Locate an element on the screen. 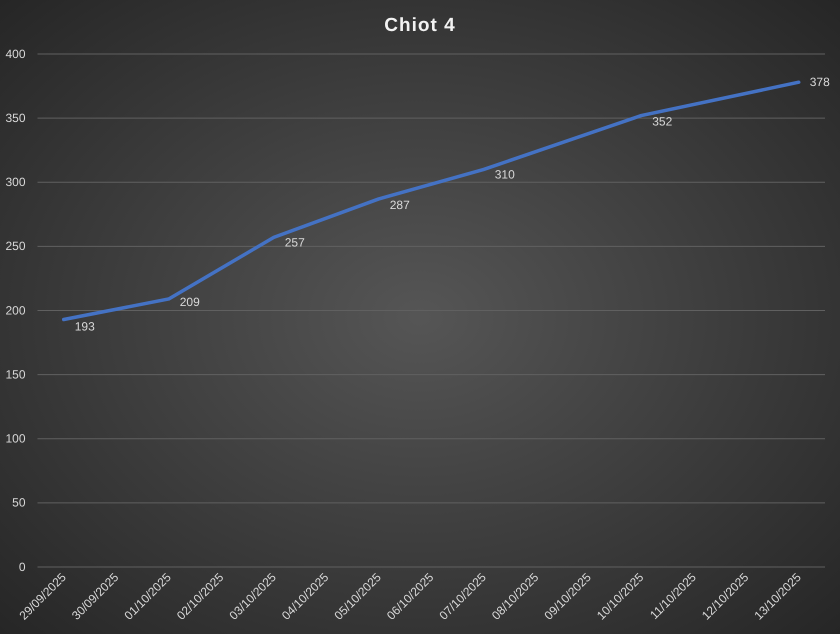 This screenshot has width=840, height=634. data-label: 257 is located at coordinates (295, 242).